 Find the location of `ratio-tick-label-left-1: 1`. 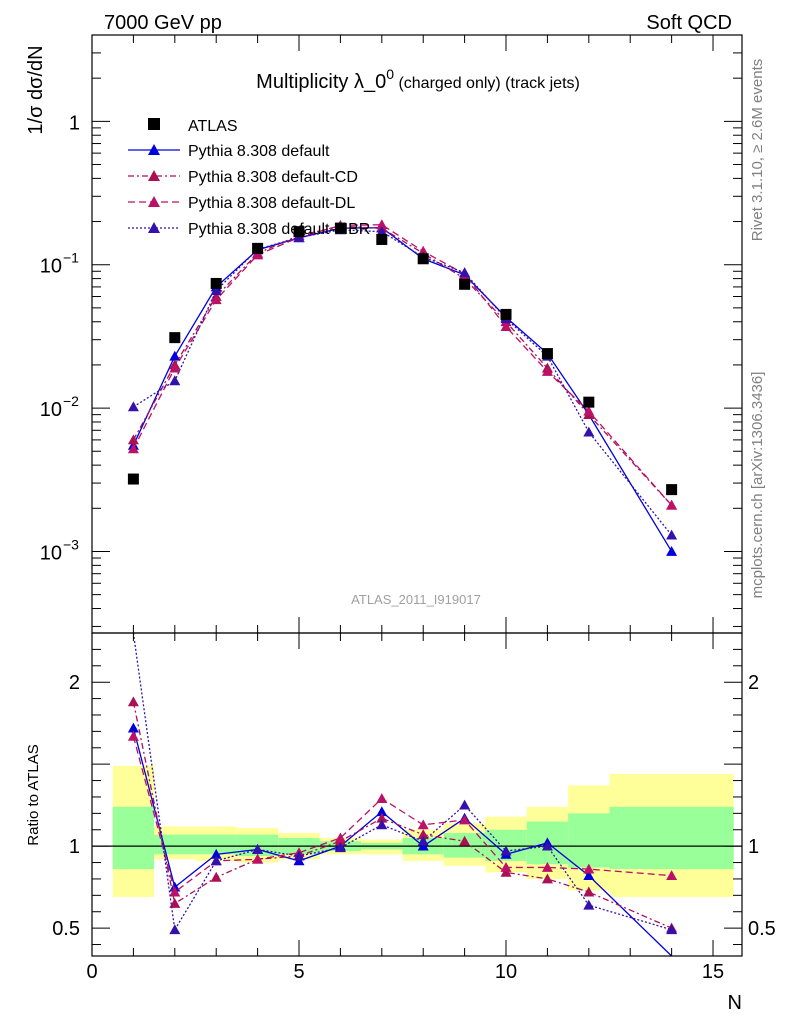

ratio-tick-label-left-1: 1 is located at coordinates (74, 847).